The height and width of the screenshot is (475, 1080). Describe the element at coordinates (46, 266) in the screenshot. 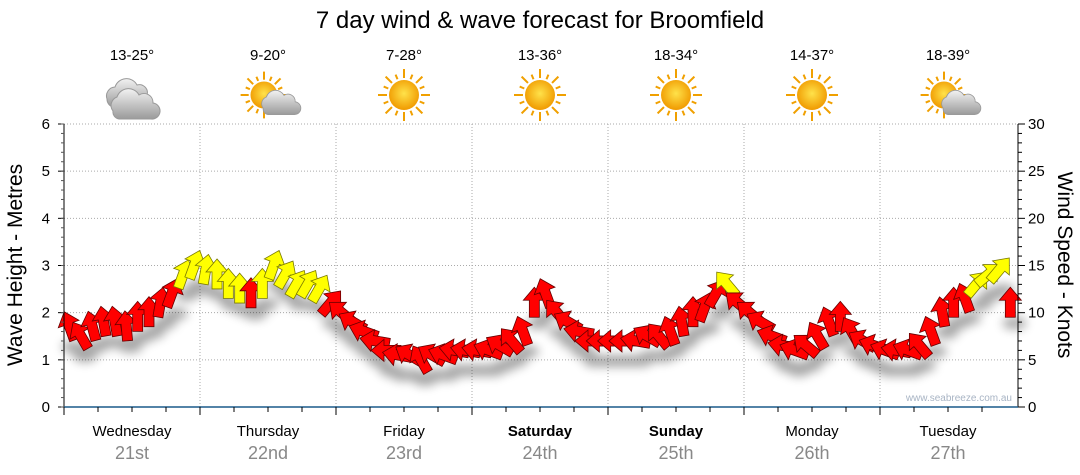

I see `y-tick-label-left: 3` at that location.